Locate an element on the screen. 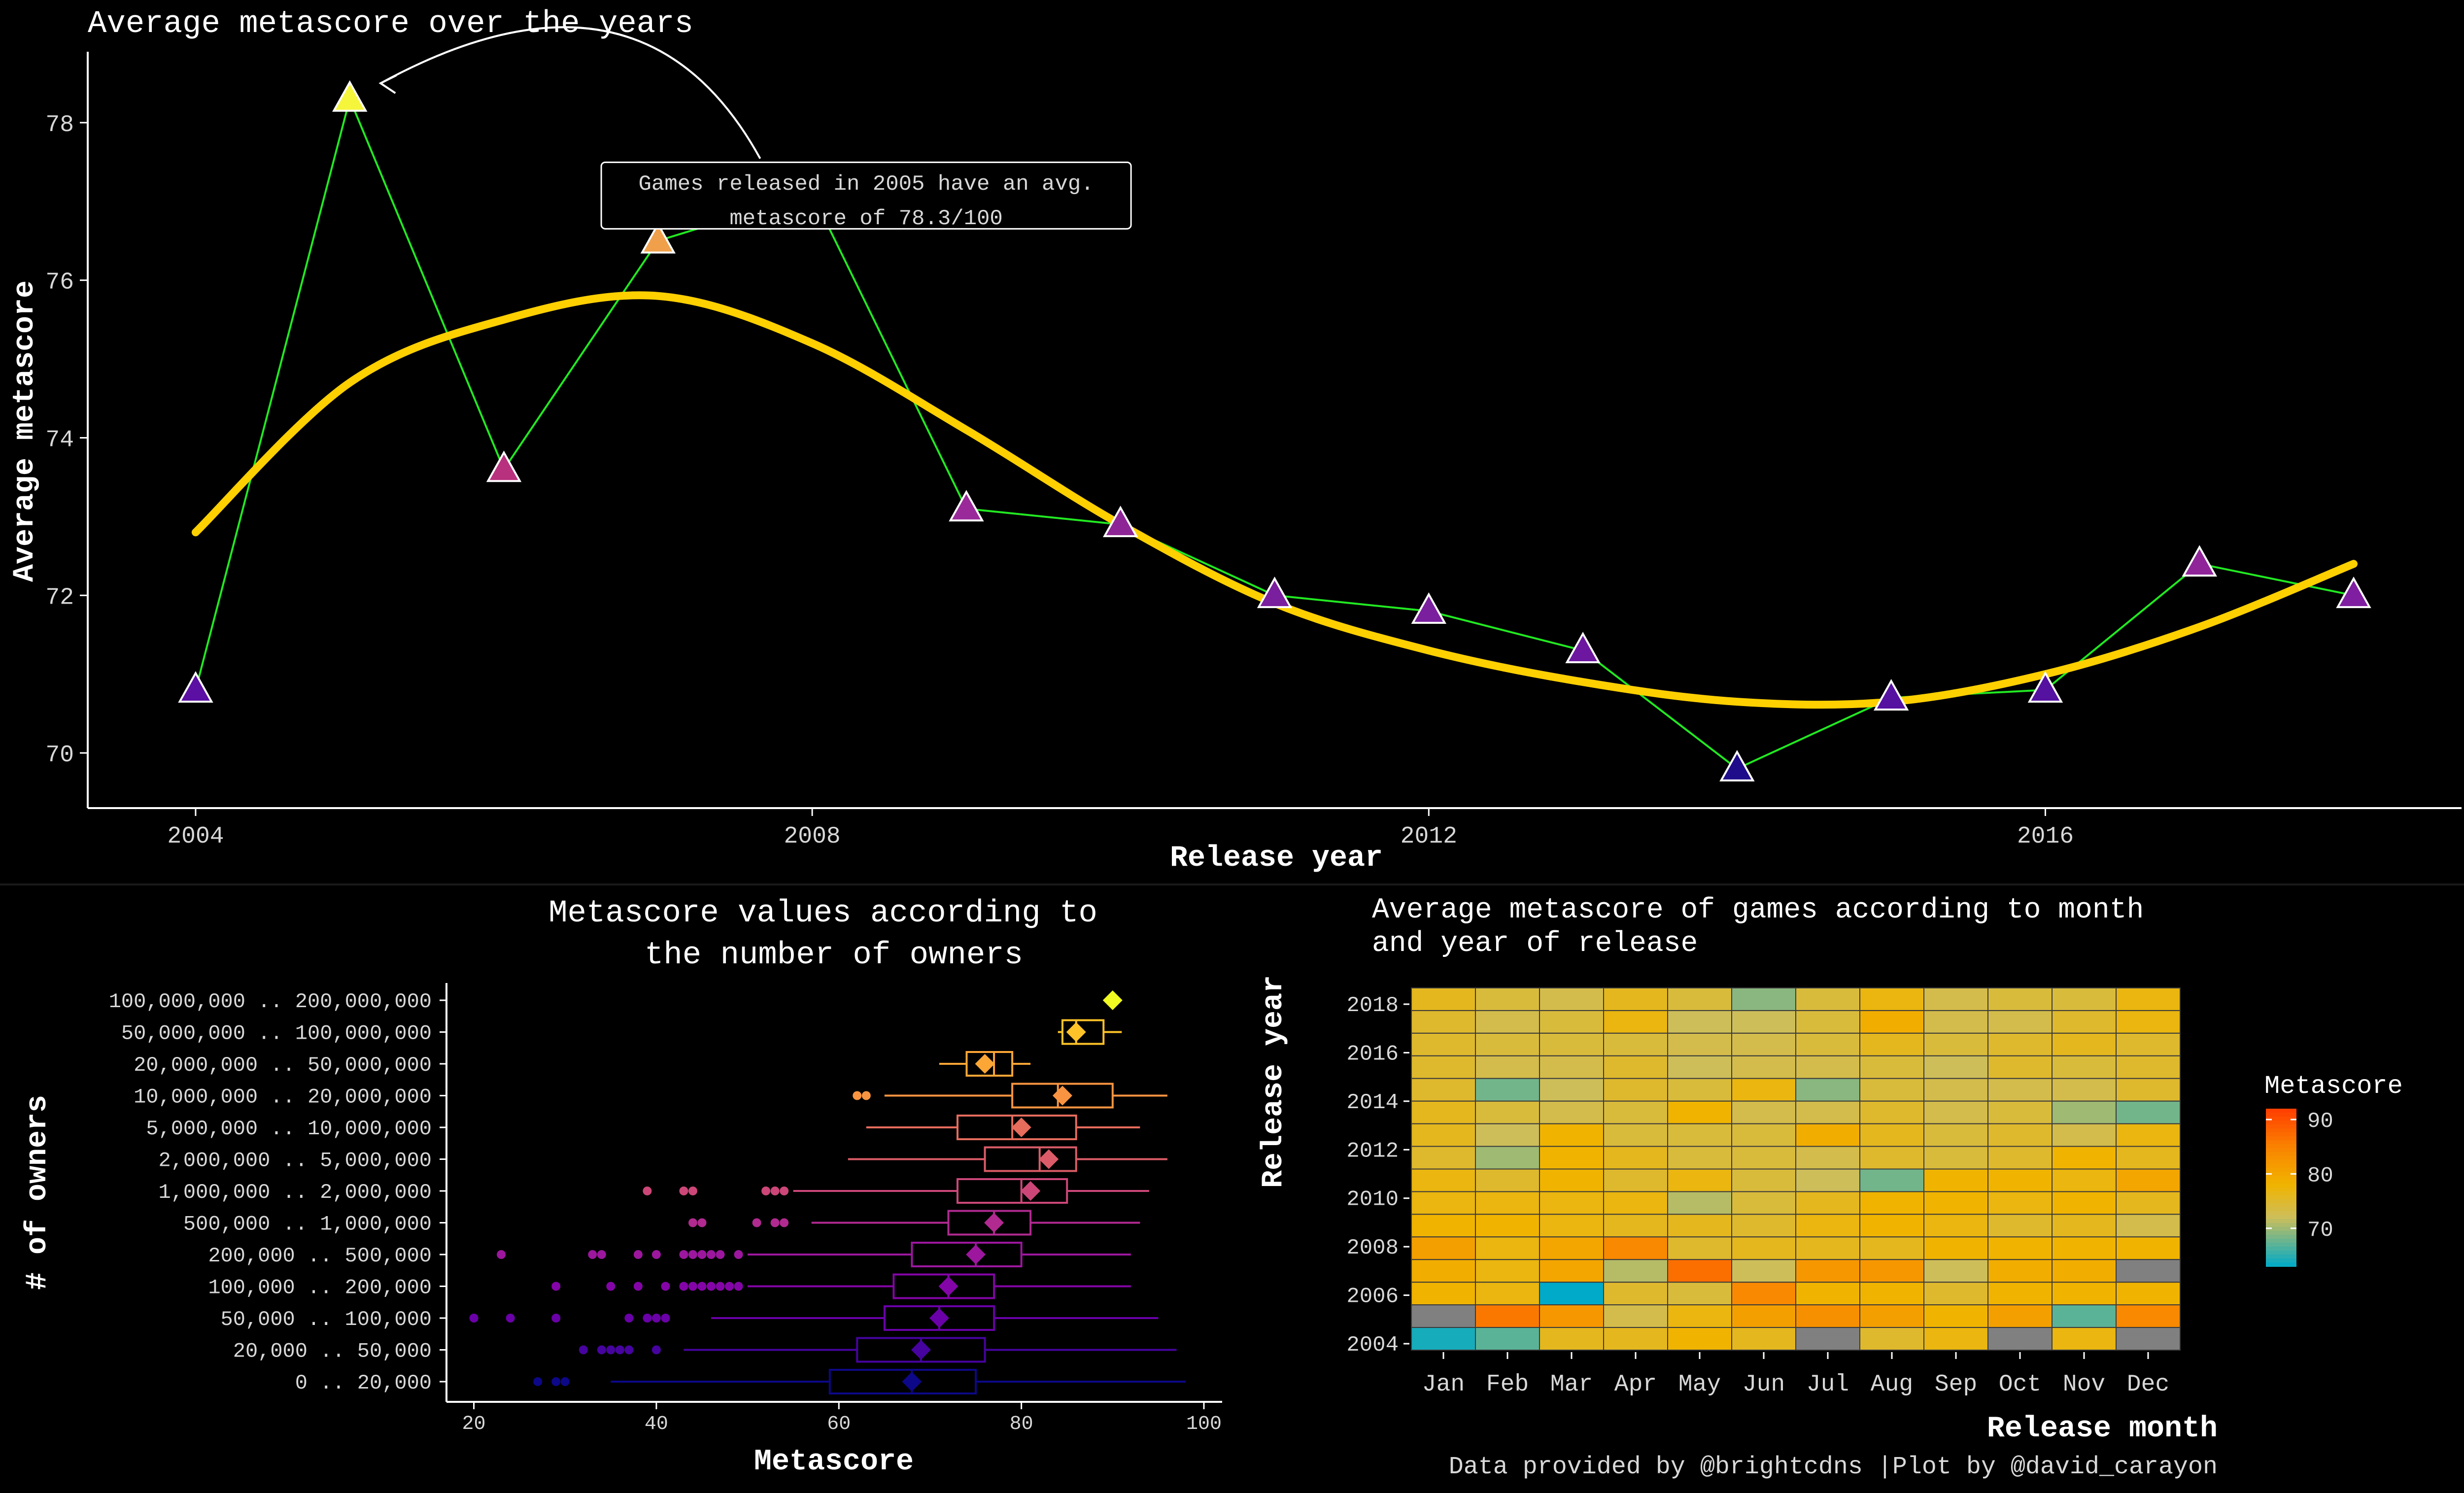 The height and width of the screenshot is (1493, 2464). line-x-tick-label: 2012 is located at coordinates (1429, 837).